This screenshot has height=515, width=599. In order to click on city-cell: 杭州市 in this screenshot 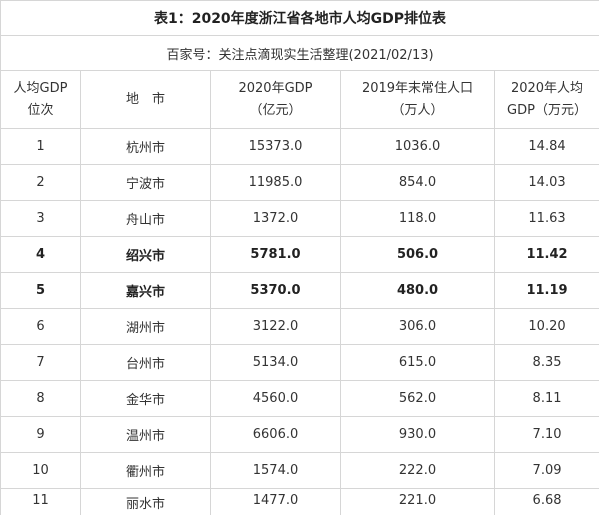, I will do `click(146, 147)`.